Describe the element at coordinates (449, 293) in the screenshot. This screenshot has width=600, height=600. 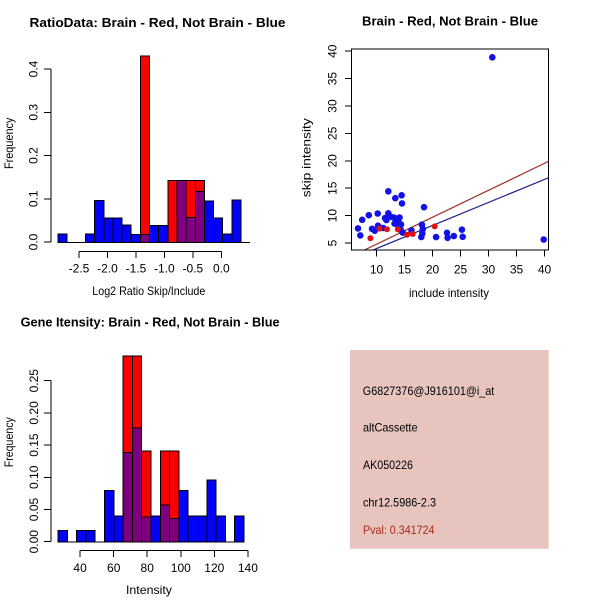
I see `svg-text: include intensity` at that location.